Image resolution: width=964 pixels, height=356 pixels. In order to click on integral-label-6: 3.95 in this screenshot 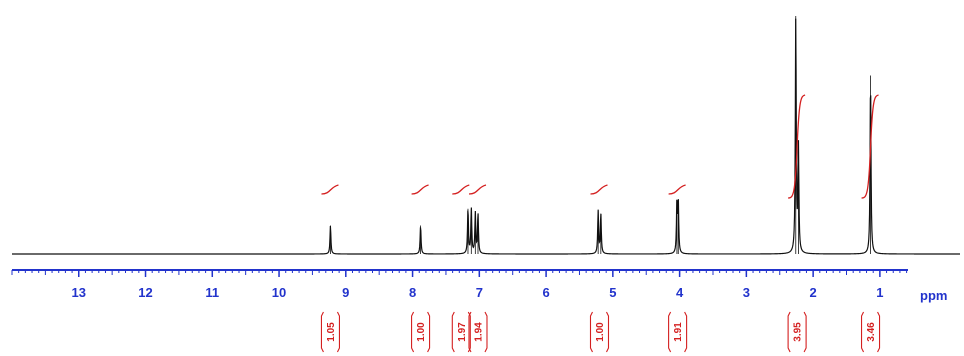, I will do `click(797, 332)`.